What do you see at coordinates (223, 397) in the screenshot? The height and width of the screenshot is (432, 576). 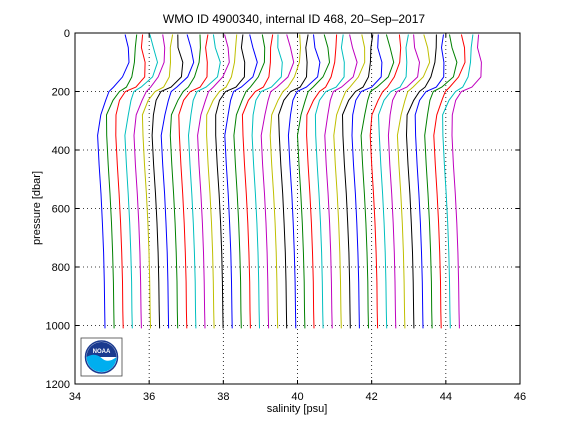 I see `x-tick-label: 38` at bounding box center [223, 397].